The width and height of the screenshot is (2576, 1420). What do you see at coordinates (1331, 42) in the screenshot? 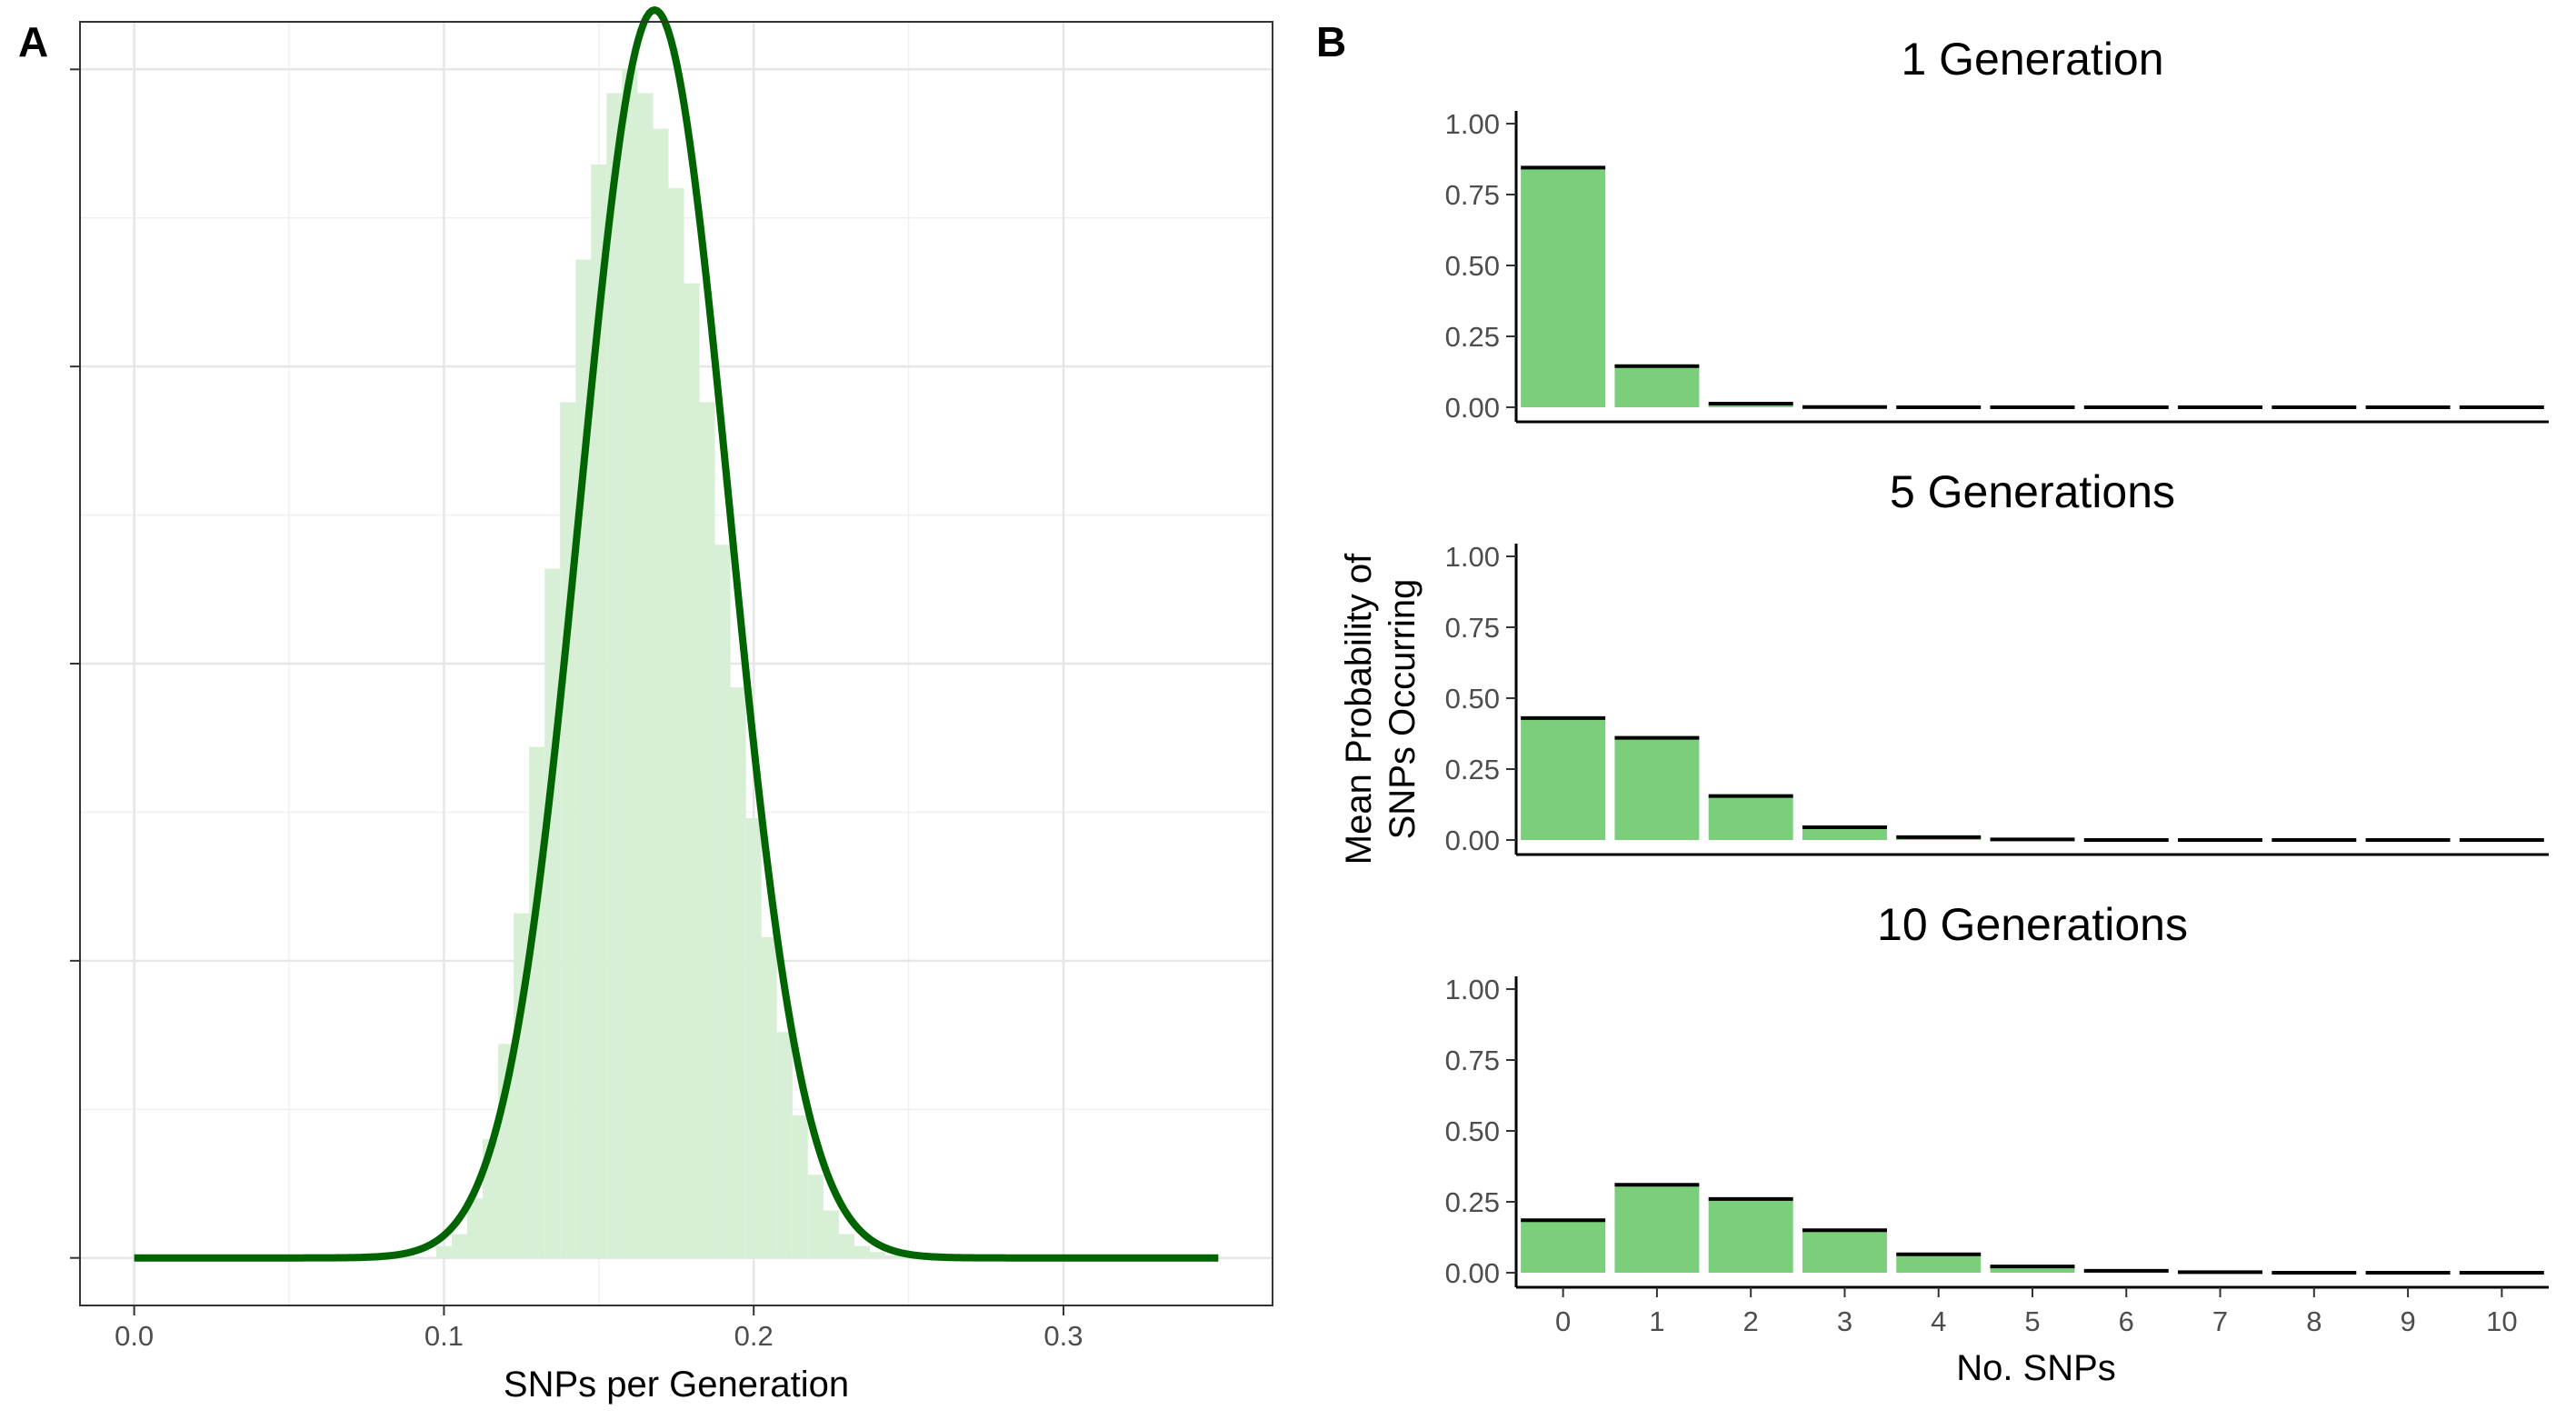
I see `panel-b-letter: B` at bounding box center [1331, 42].